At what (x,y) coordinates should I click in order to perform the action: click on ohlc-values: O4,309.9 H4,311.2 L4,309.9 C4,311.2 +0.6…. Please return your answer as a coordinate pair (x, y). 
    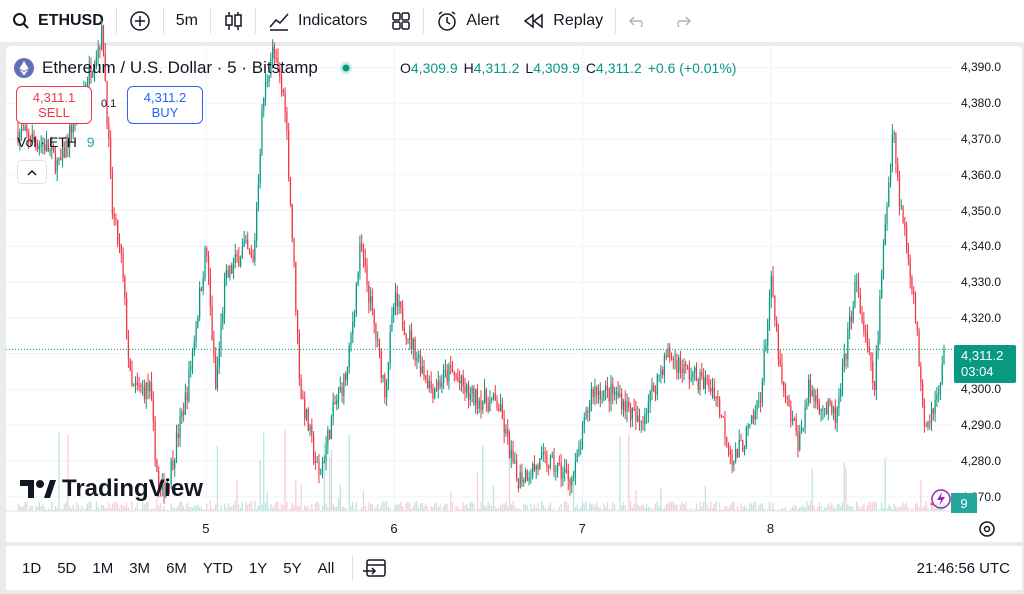
    Looking at the image, I should click on (568, 68).